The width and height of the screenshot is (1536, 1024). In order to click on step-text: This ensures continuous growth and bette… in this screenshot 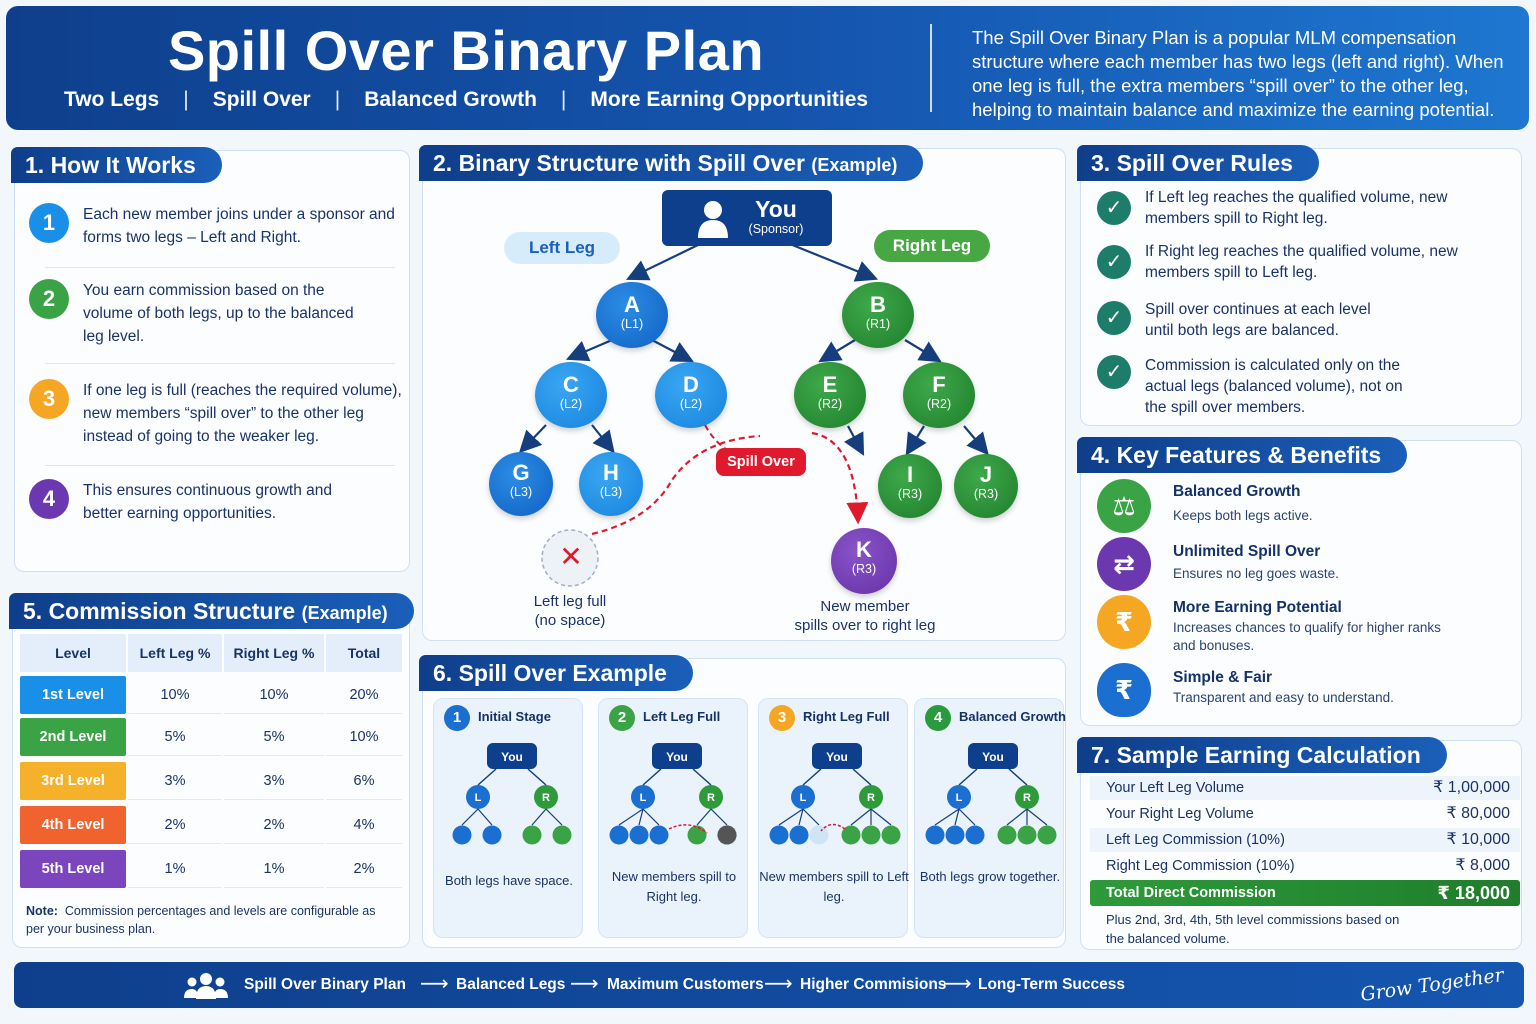, I will do `click(208, 502)`.